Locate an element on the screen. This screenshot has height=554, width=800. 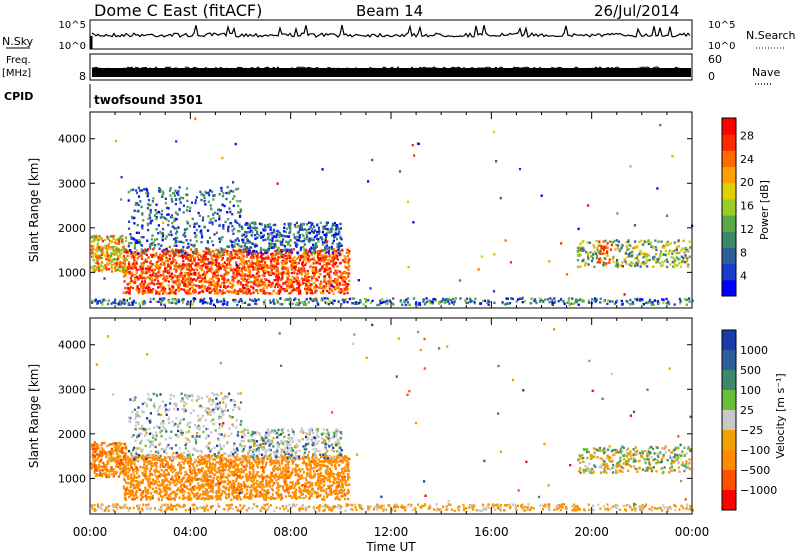
colorbar-swatch is located at coordinates (729, 175).